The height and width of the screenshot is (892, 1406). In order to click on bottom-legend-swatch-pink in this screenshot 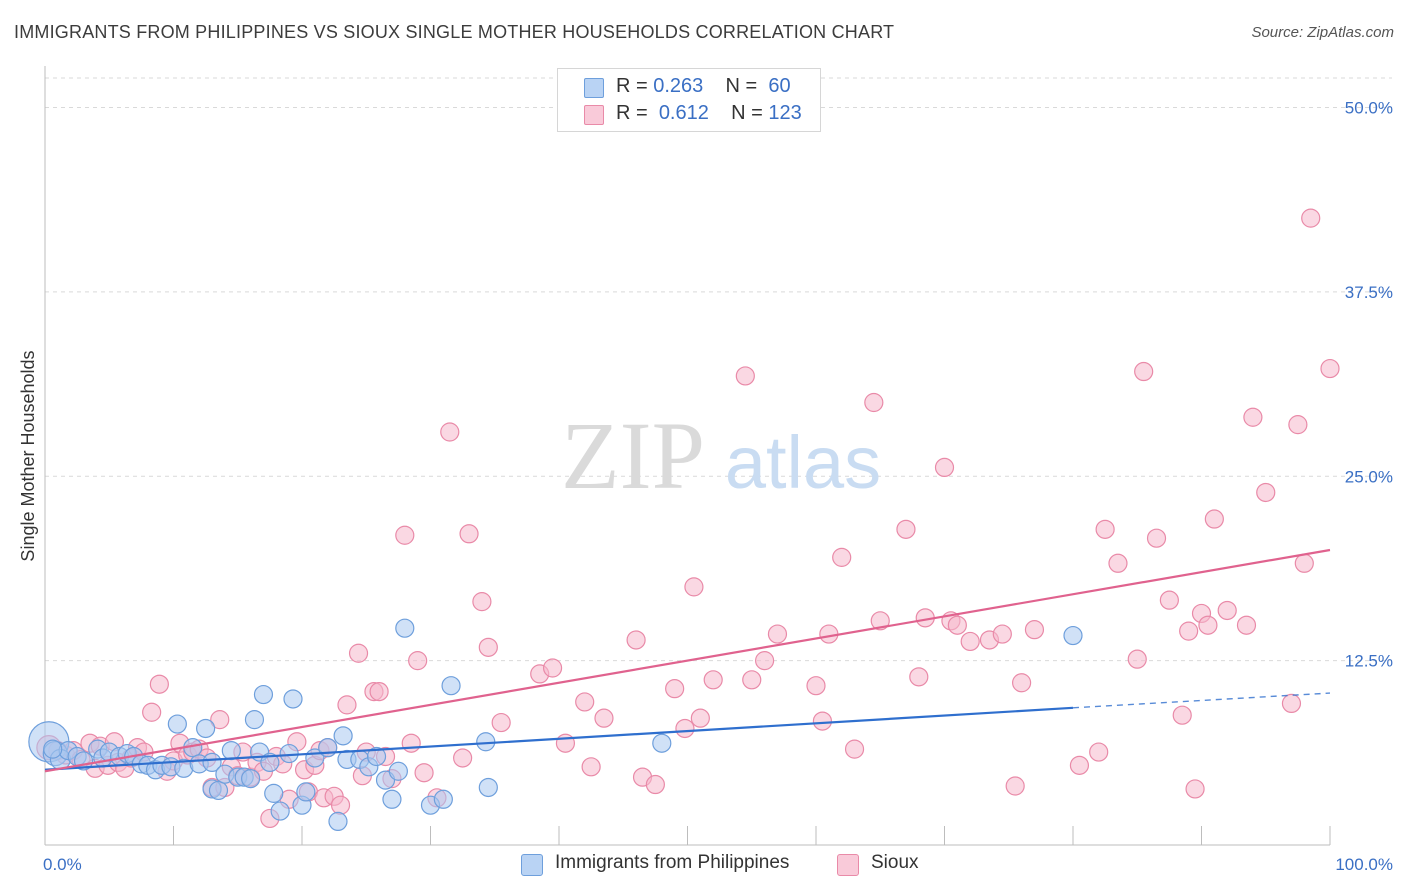, I will do `click(848, 865)`.